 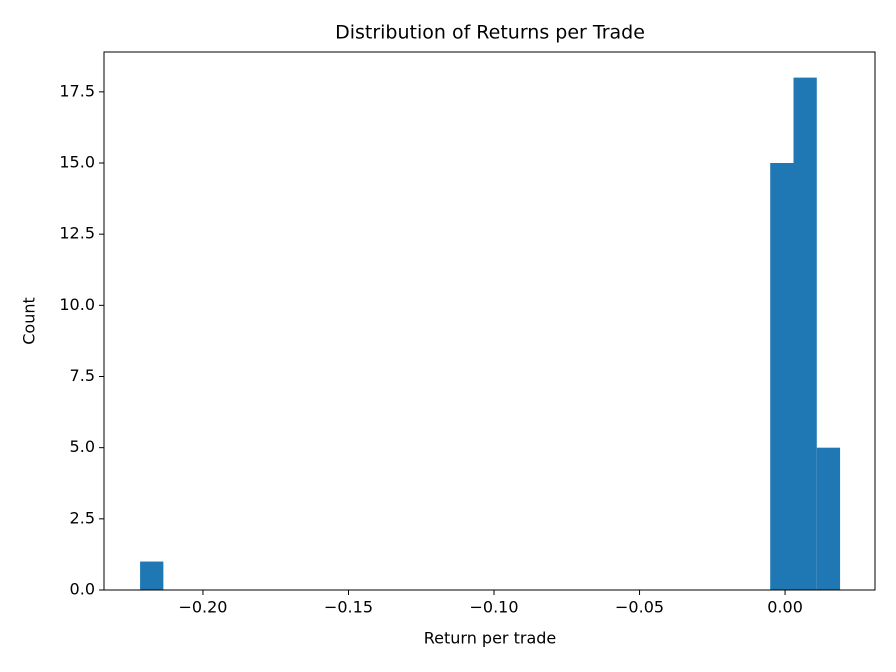 I want to click on y-tick-label: 17.5, so click(x=77, y=90).